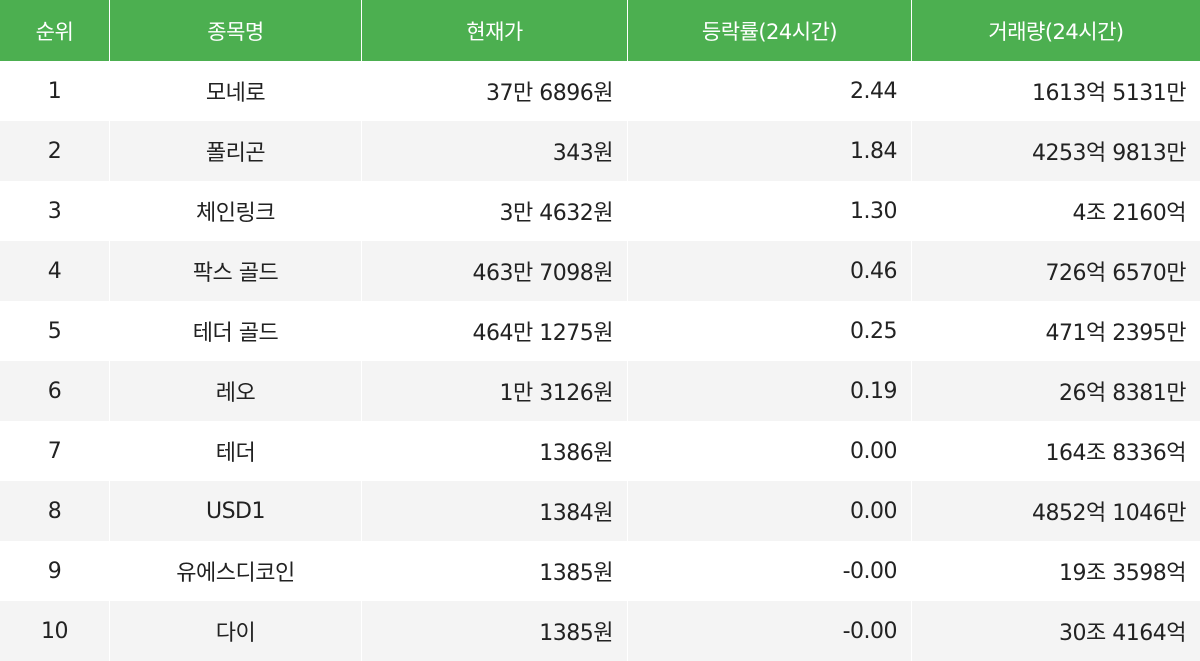 This screenshot has height=661, width=1200. What do you see at coordinates (1109, 93) in the screenshot?
I see `volume-cell: 1613억 5131만` at bounding box center [1109, 93].